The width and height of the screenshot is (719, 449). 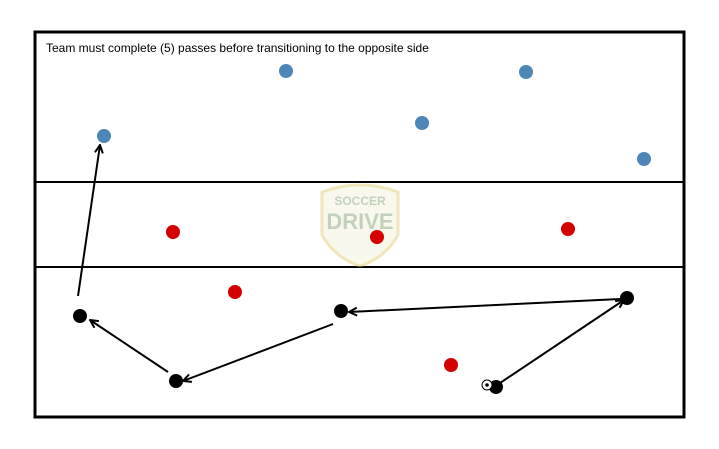 I want to click on watermark-text: SOCCER, so click(x=360, y=201).